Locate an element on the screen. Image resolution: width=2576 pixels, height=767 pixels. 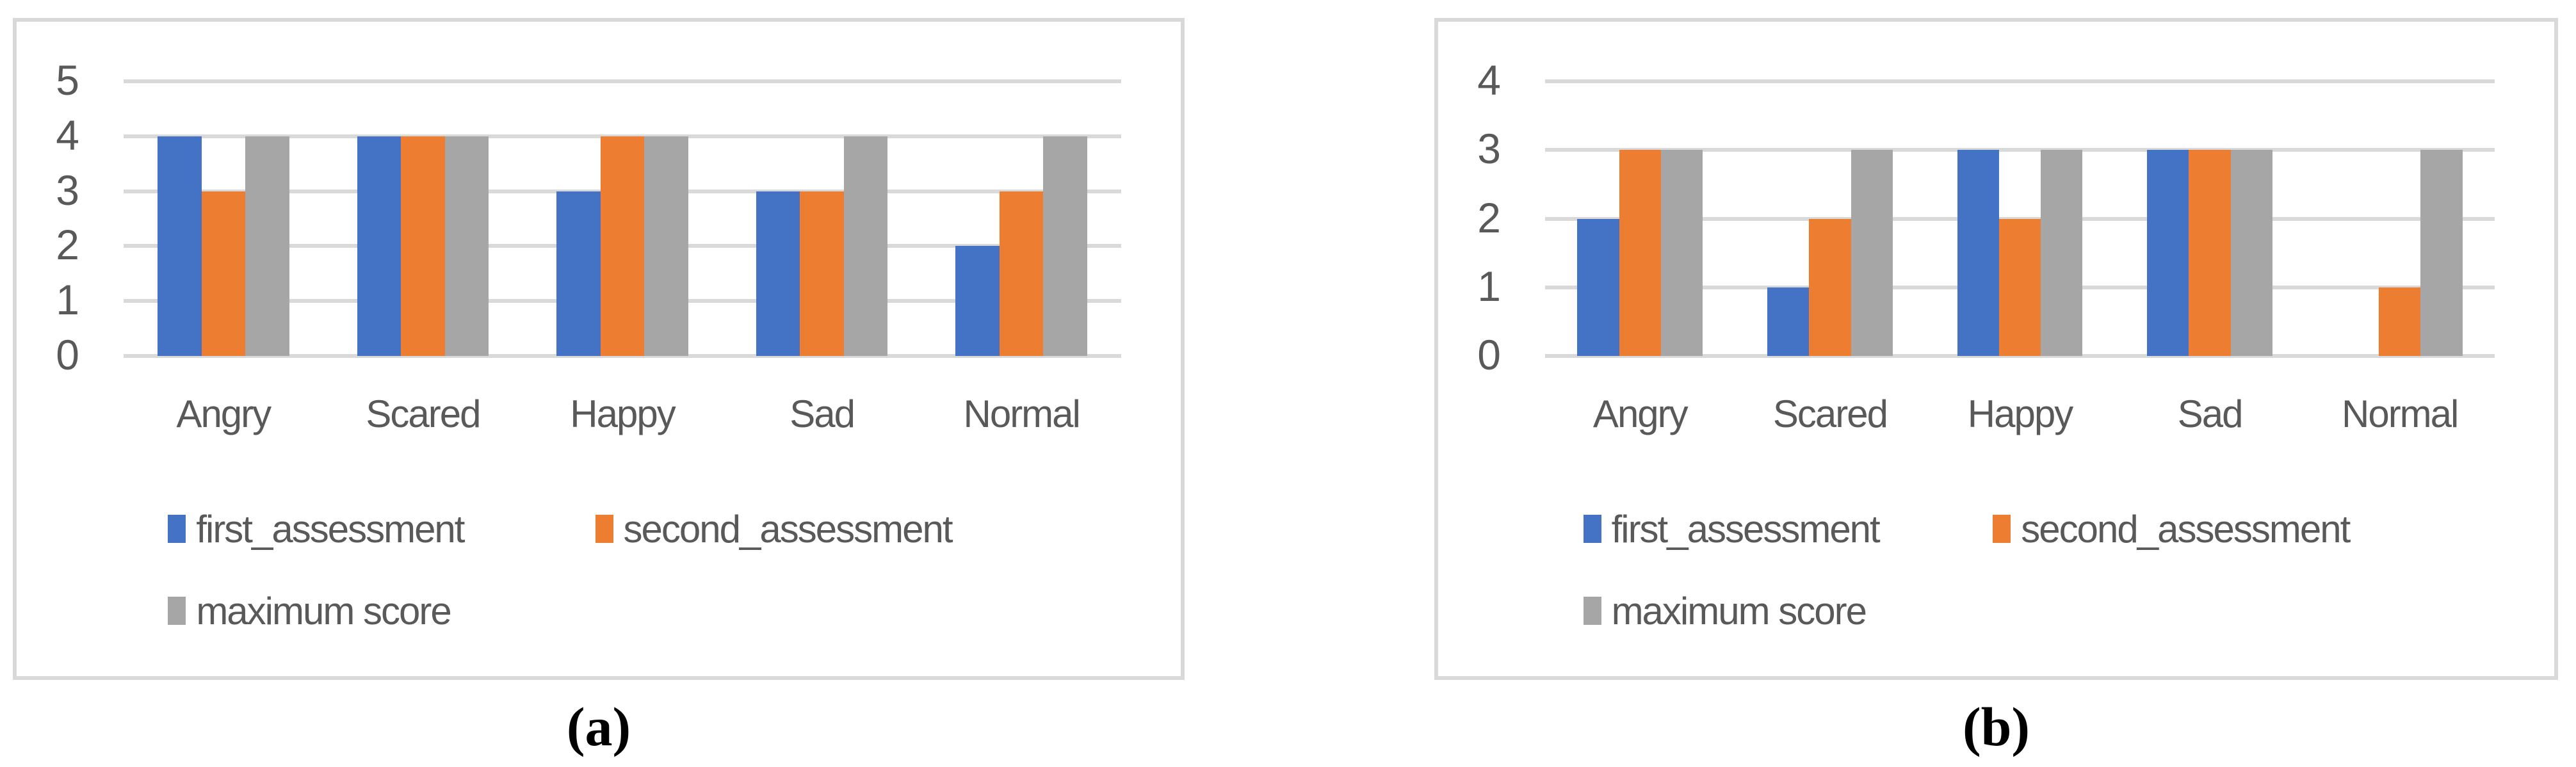
subfigure-caption-b: (b) is located at coordinates (1996, 726).